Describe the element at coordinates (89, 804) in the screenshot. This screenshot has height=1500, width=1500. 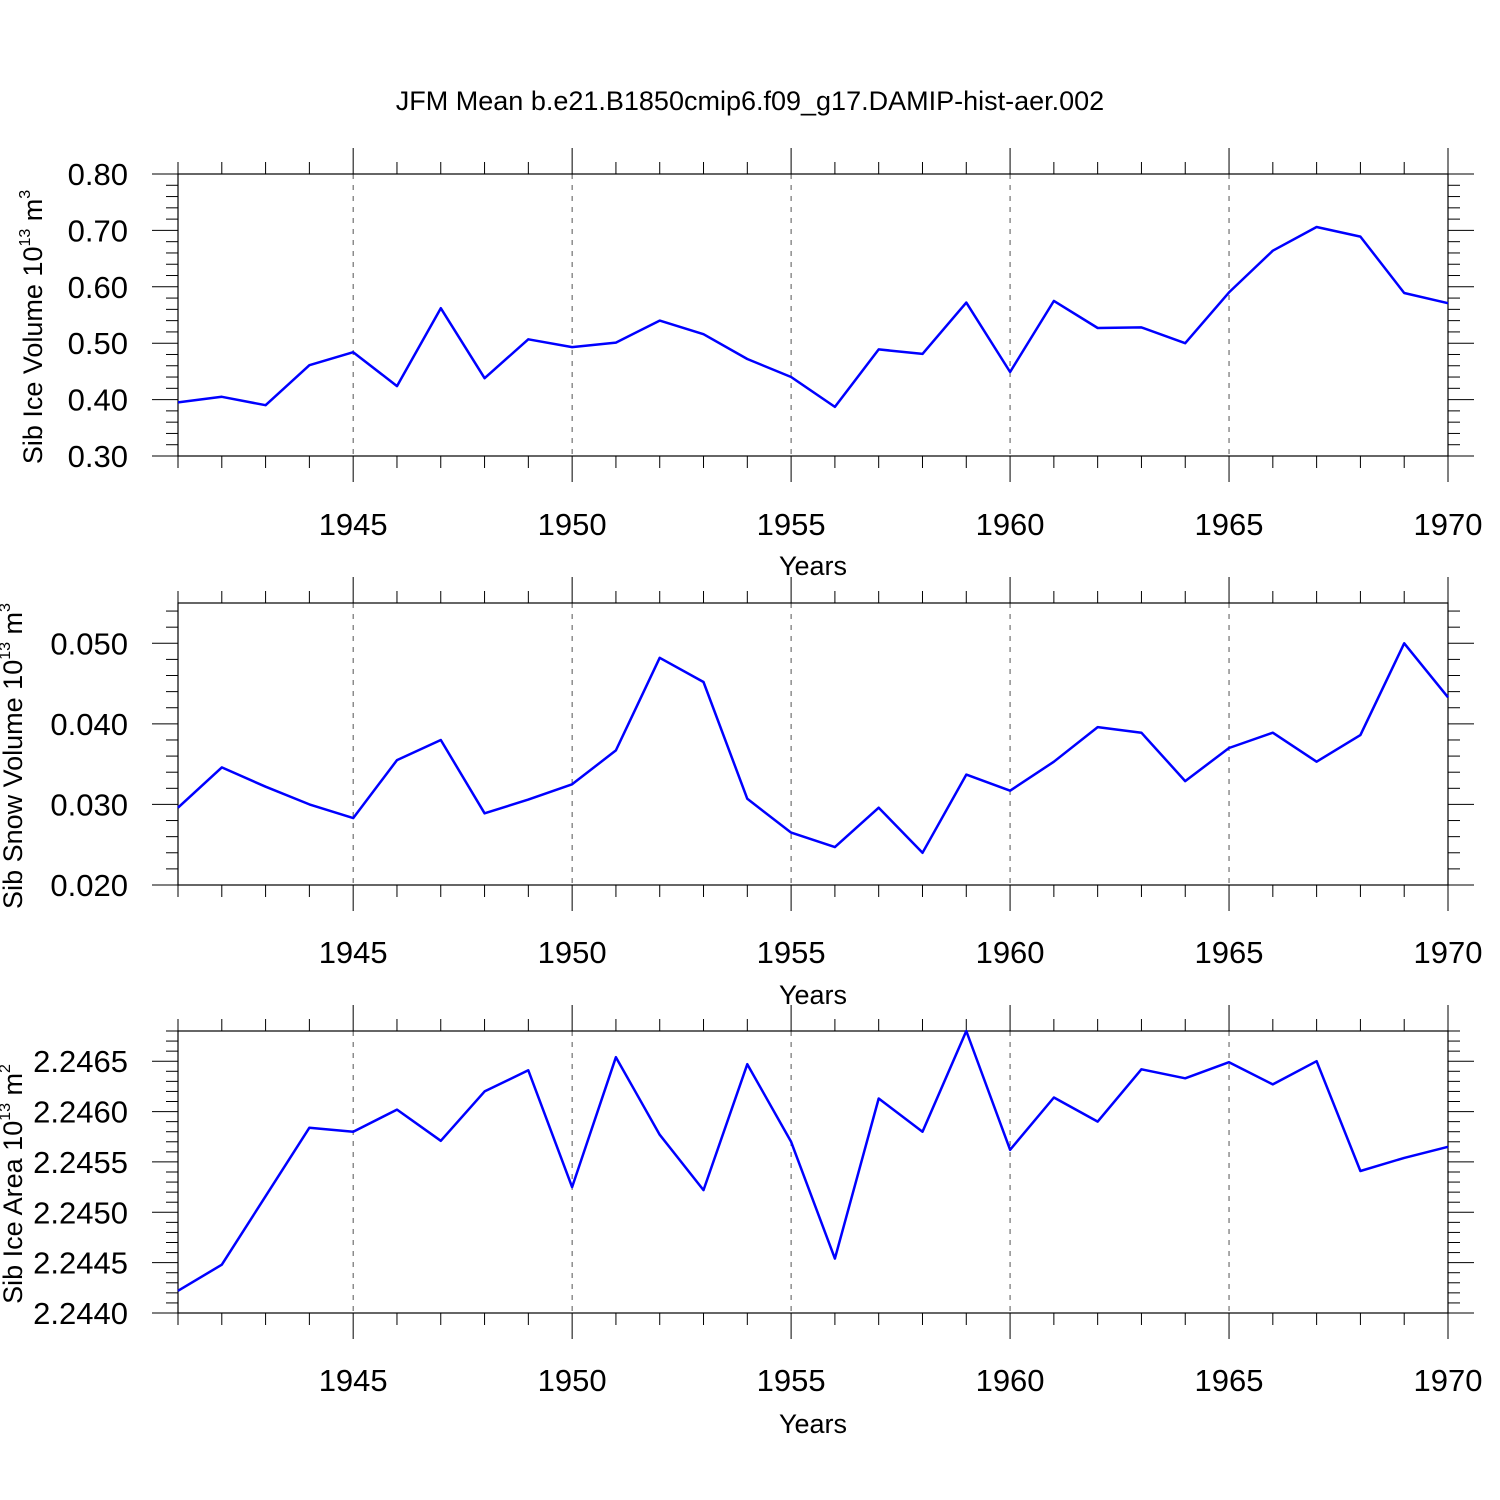
I see `y-tick-label: 0.030` at that location.